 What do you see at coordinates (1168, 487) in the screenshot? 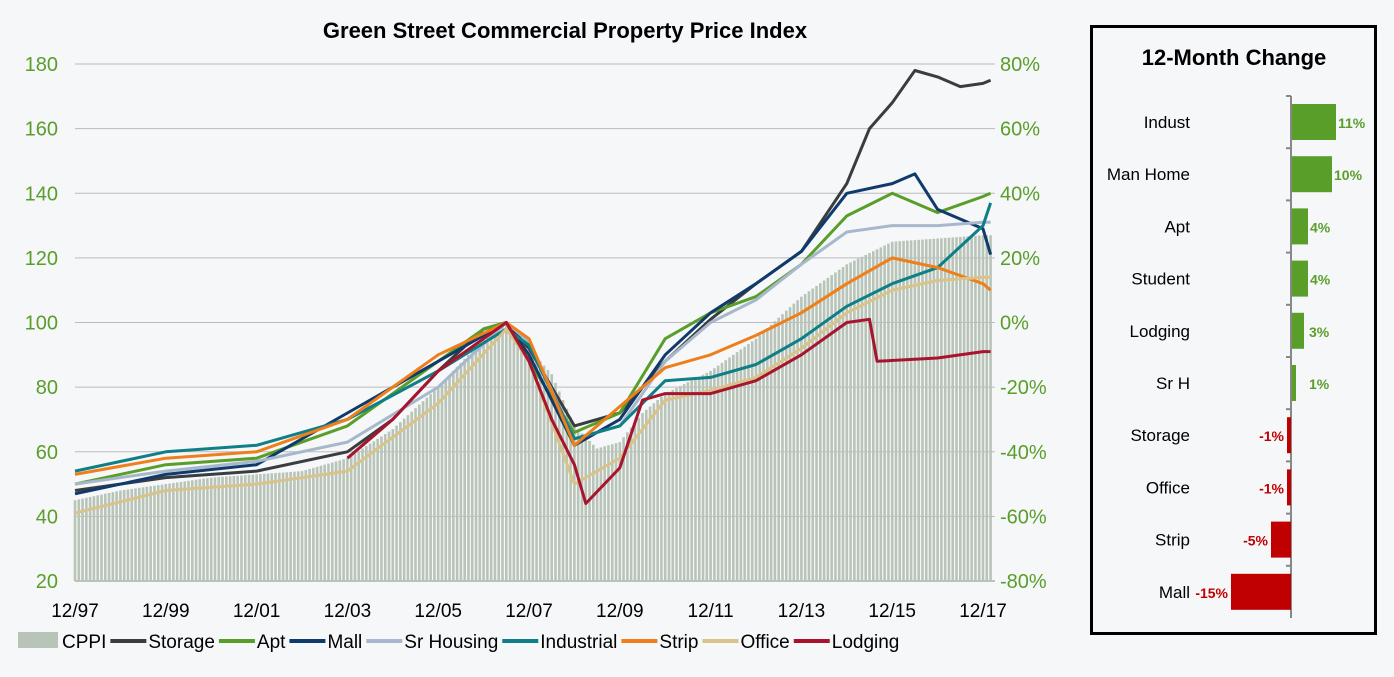
I see `category-label: Office` at bounding box center [1168, 487].